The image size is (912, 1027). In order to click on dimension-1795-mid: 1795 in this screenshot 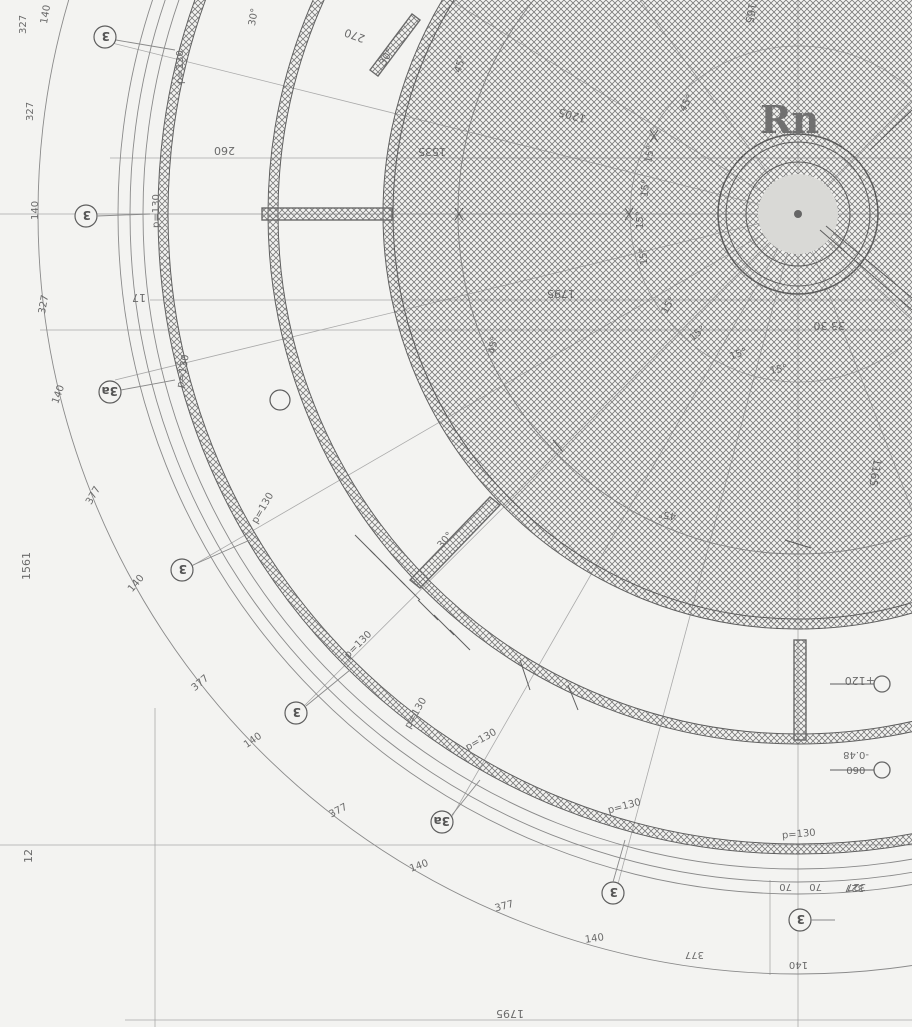, I will do `click(561, 293)`.